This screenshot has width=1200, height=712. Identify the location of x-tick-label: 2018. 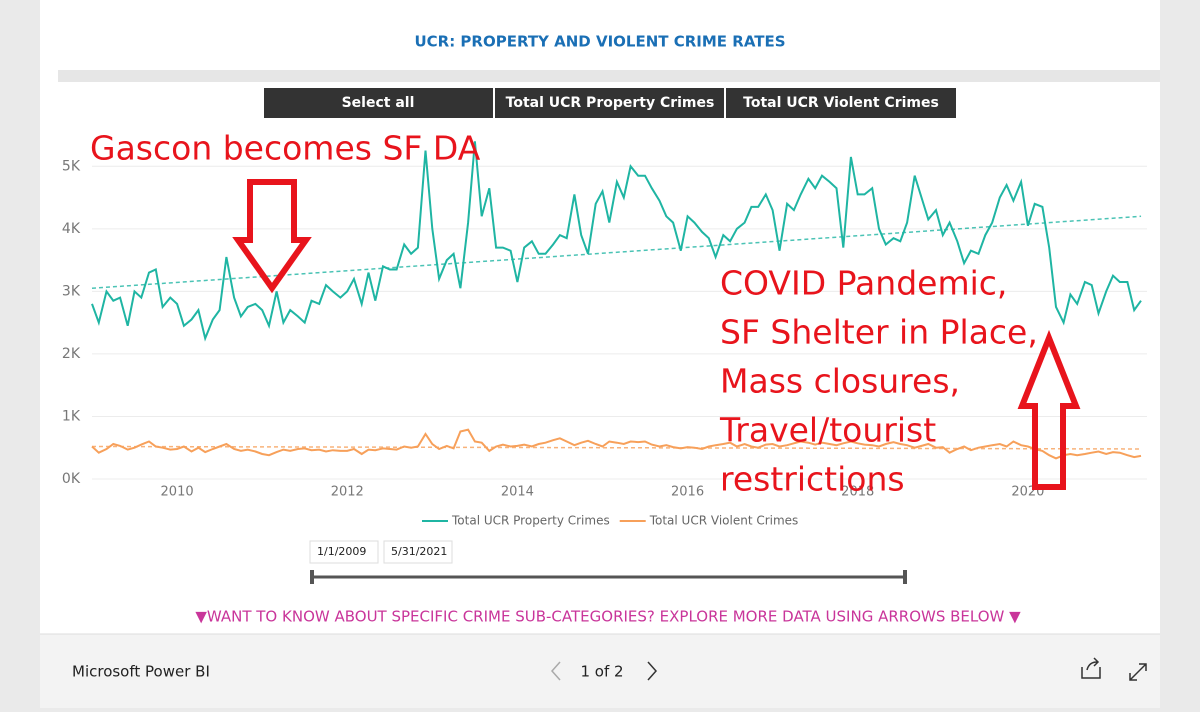
(857, 492).